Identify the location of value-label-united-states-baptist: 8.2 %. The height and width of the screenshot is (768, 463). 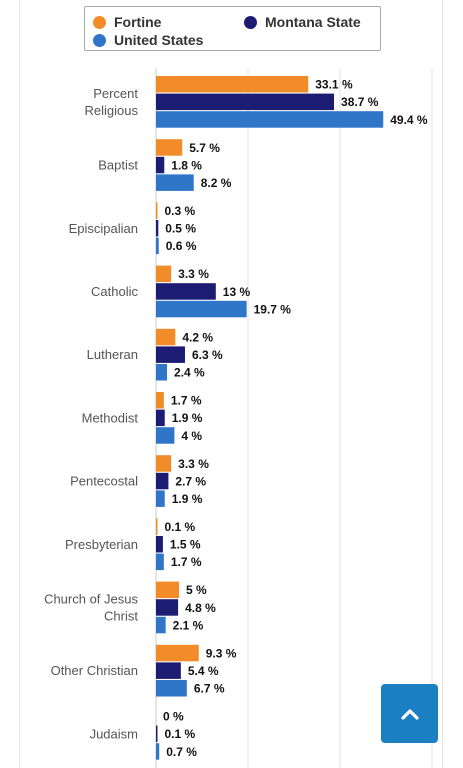
(216, 183).